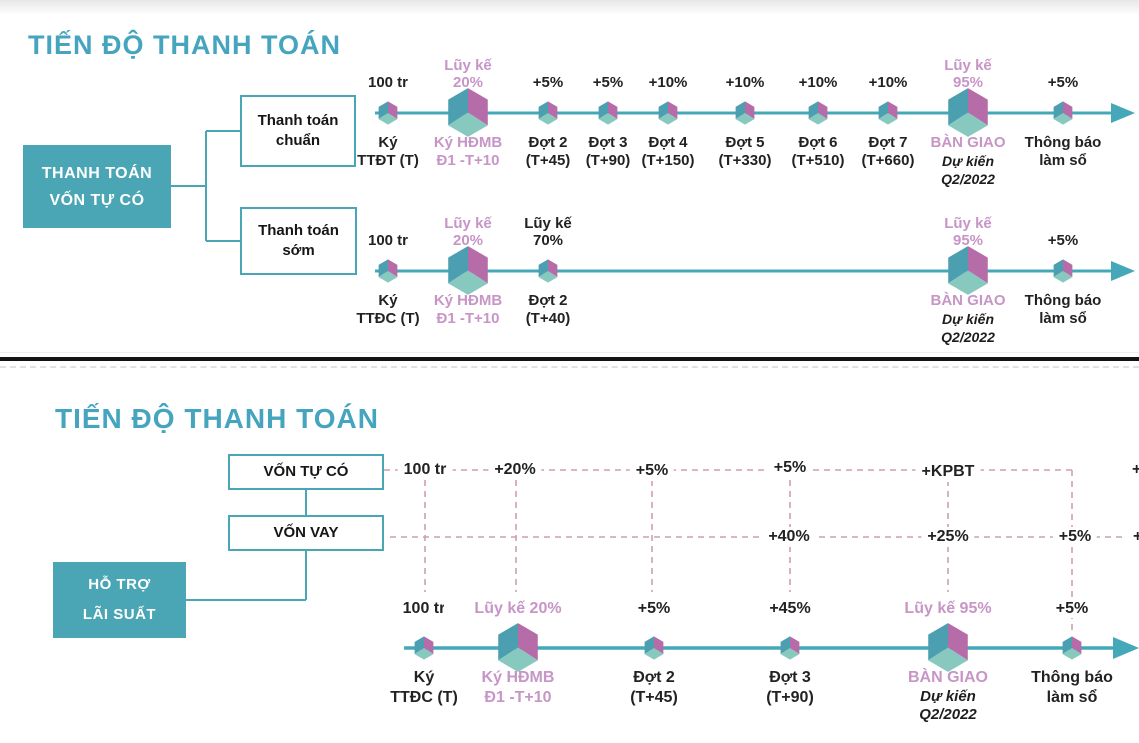 This screenshot has height=743, width=1139. What do you see at coordinates (298, 241) in the screenshot?
I see `box-thanh-toan-som: Thanh toán sớm` at bounding box center [298, 241].